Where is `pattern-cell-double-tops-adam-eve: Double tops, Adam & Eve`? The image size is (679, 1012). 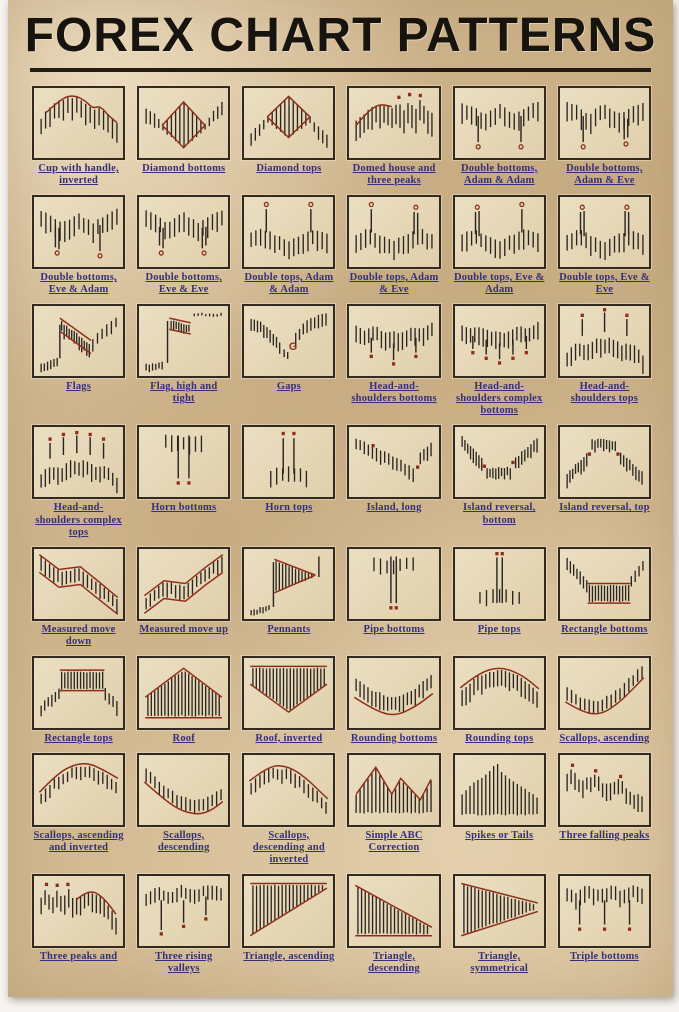 pattern-cell-double-tops-adam-eve: Double tops, Adam & Eve is located at coordinates (394, 245).